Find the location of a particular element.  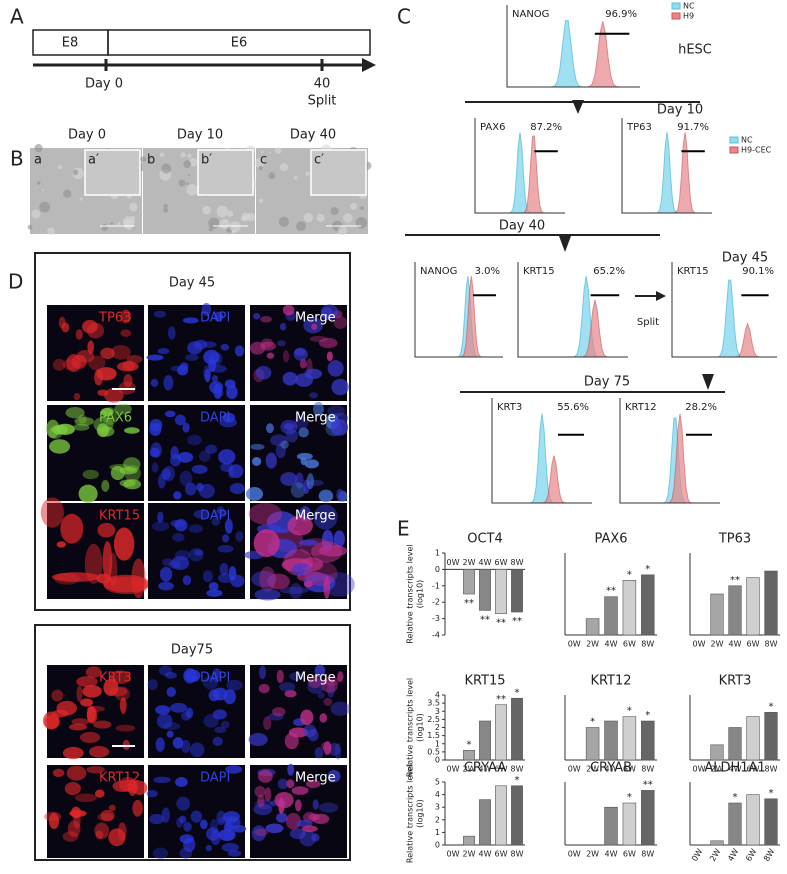

y-tick-label: -2 is located at coordinates (436, 602).